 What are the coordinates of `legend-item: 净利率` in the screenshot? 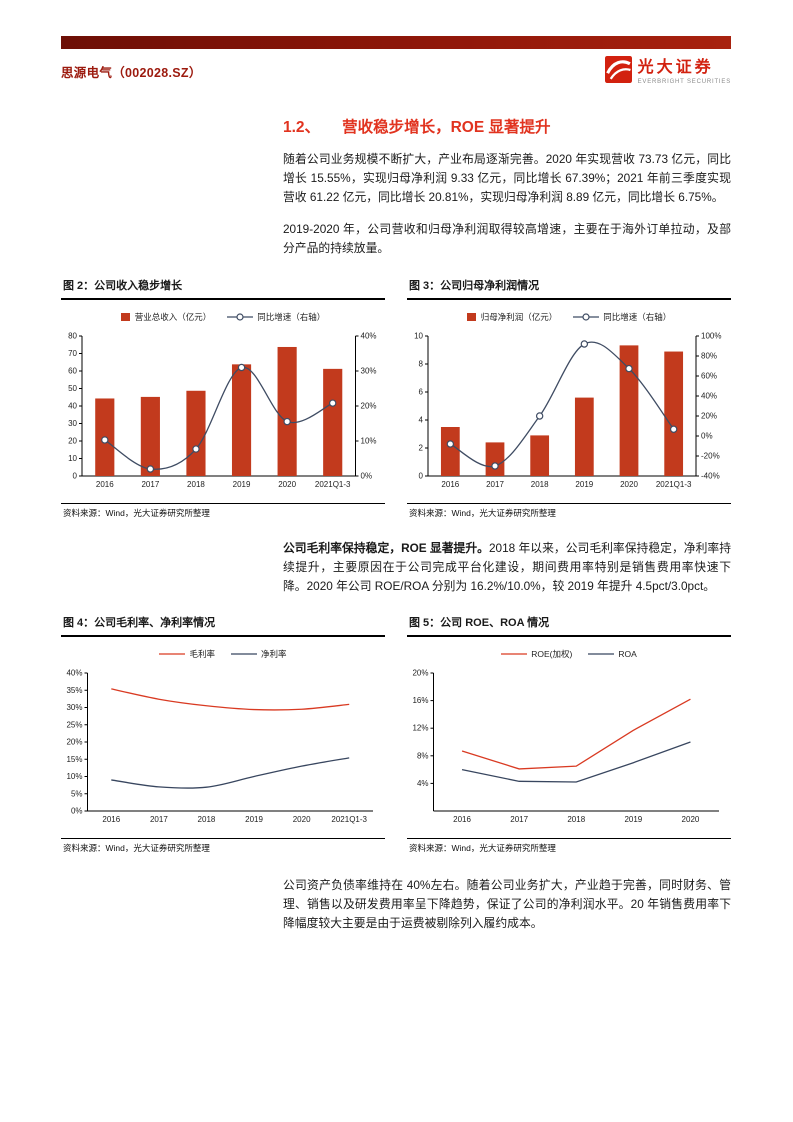 It's located at (259, 654).